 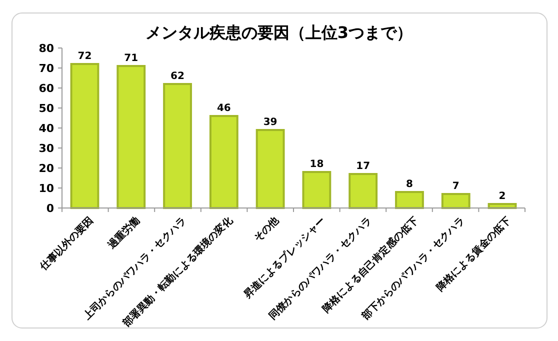 What do you see at coordinates (279, 32) in the screenshot?
I see `chart-title: メンタル疾患の要因（上位3つまで）` at bounding box center [279, 32].